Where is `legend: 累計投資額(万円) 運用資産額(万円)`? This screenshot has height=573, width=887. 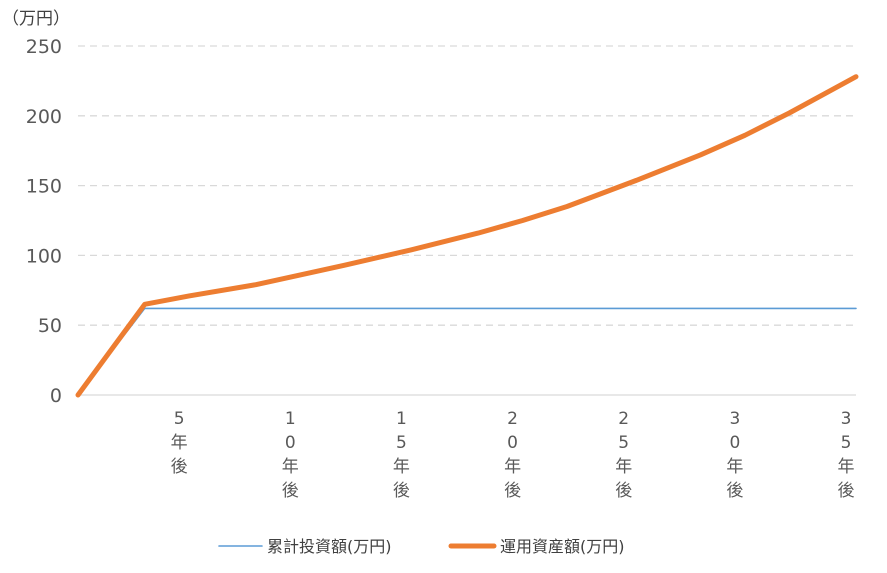
legend: 累計投資額(万円) 運用資産額(万円) is located at coordinates (421, 546).